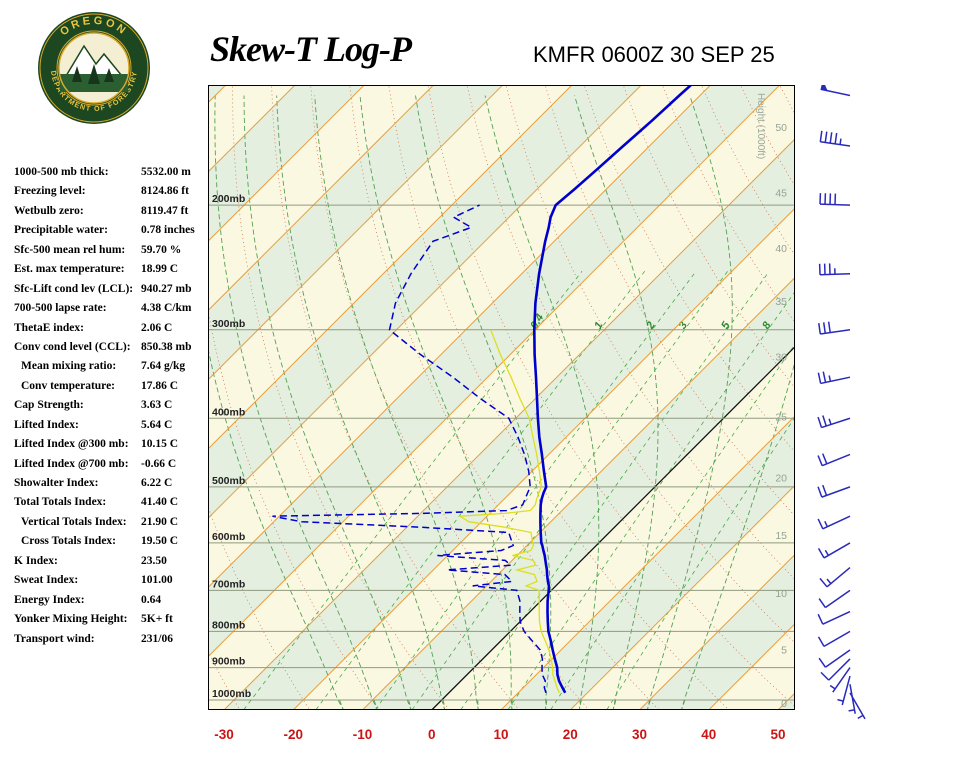 The width and height of the screenshot is (960, 768). Describe the element at coordinates (160, 541) in the screenshot. I see `stat-value: 19.50 C` at that location.